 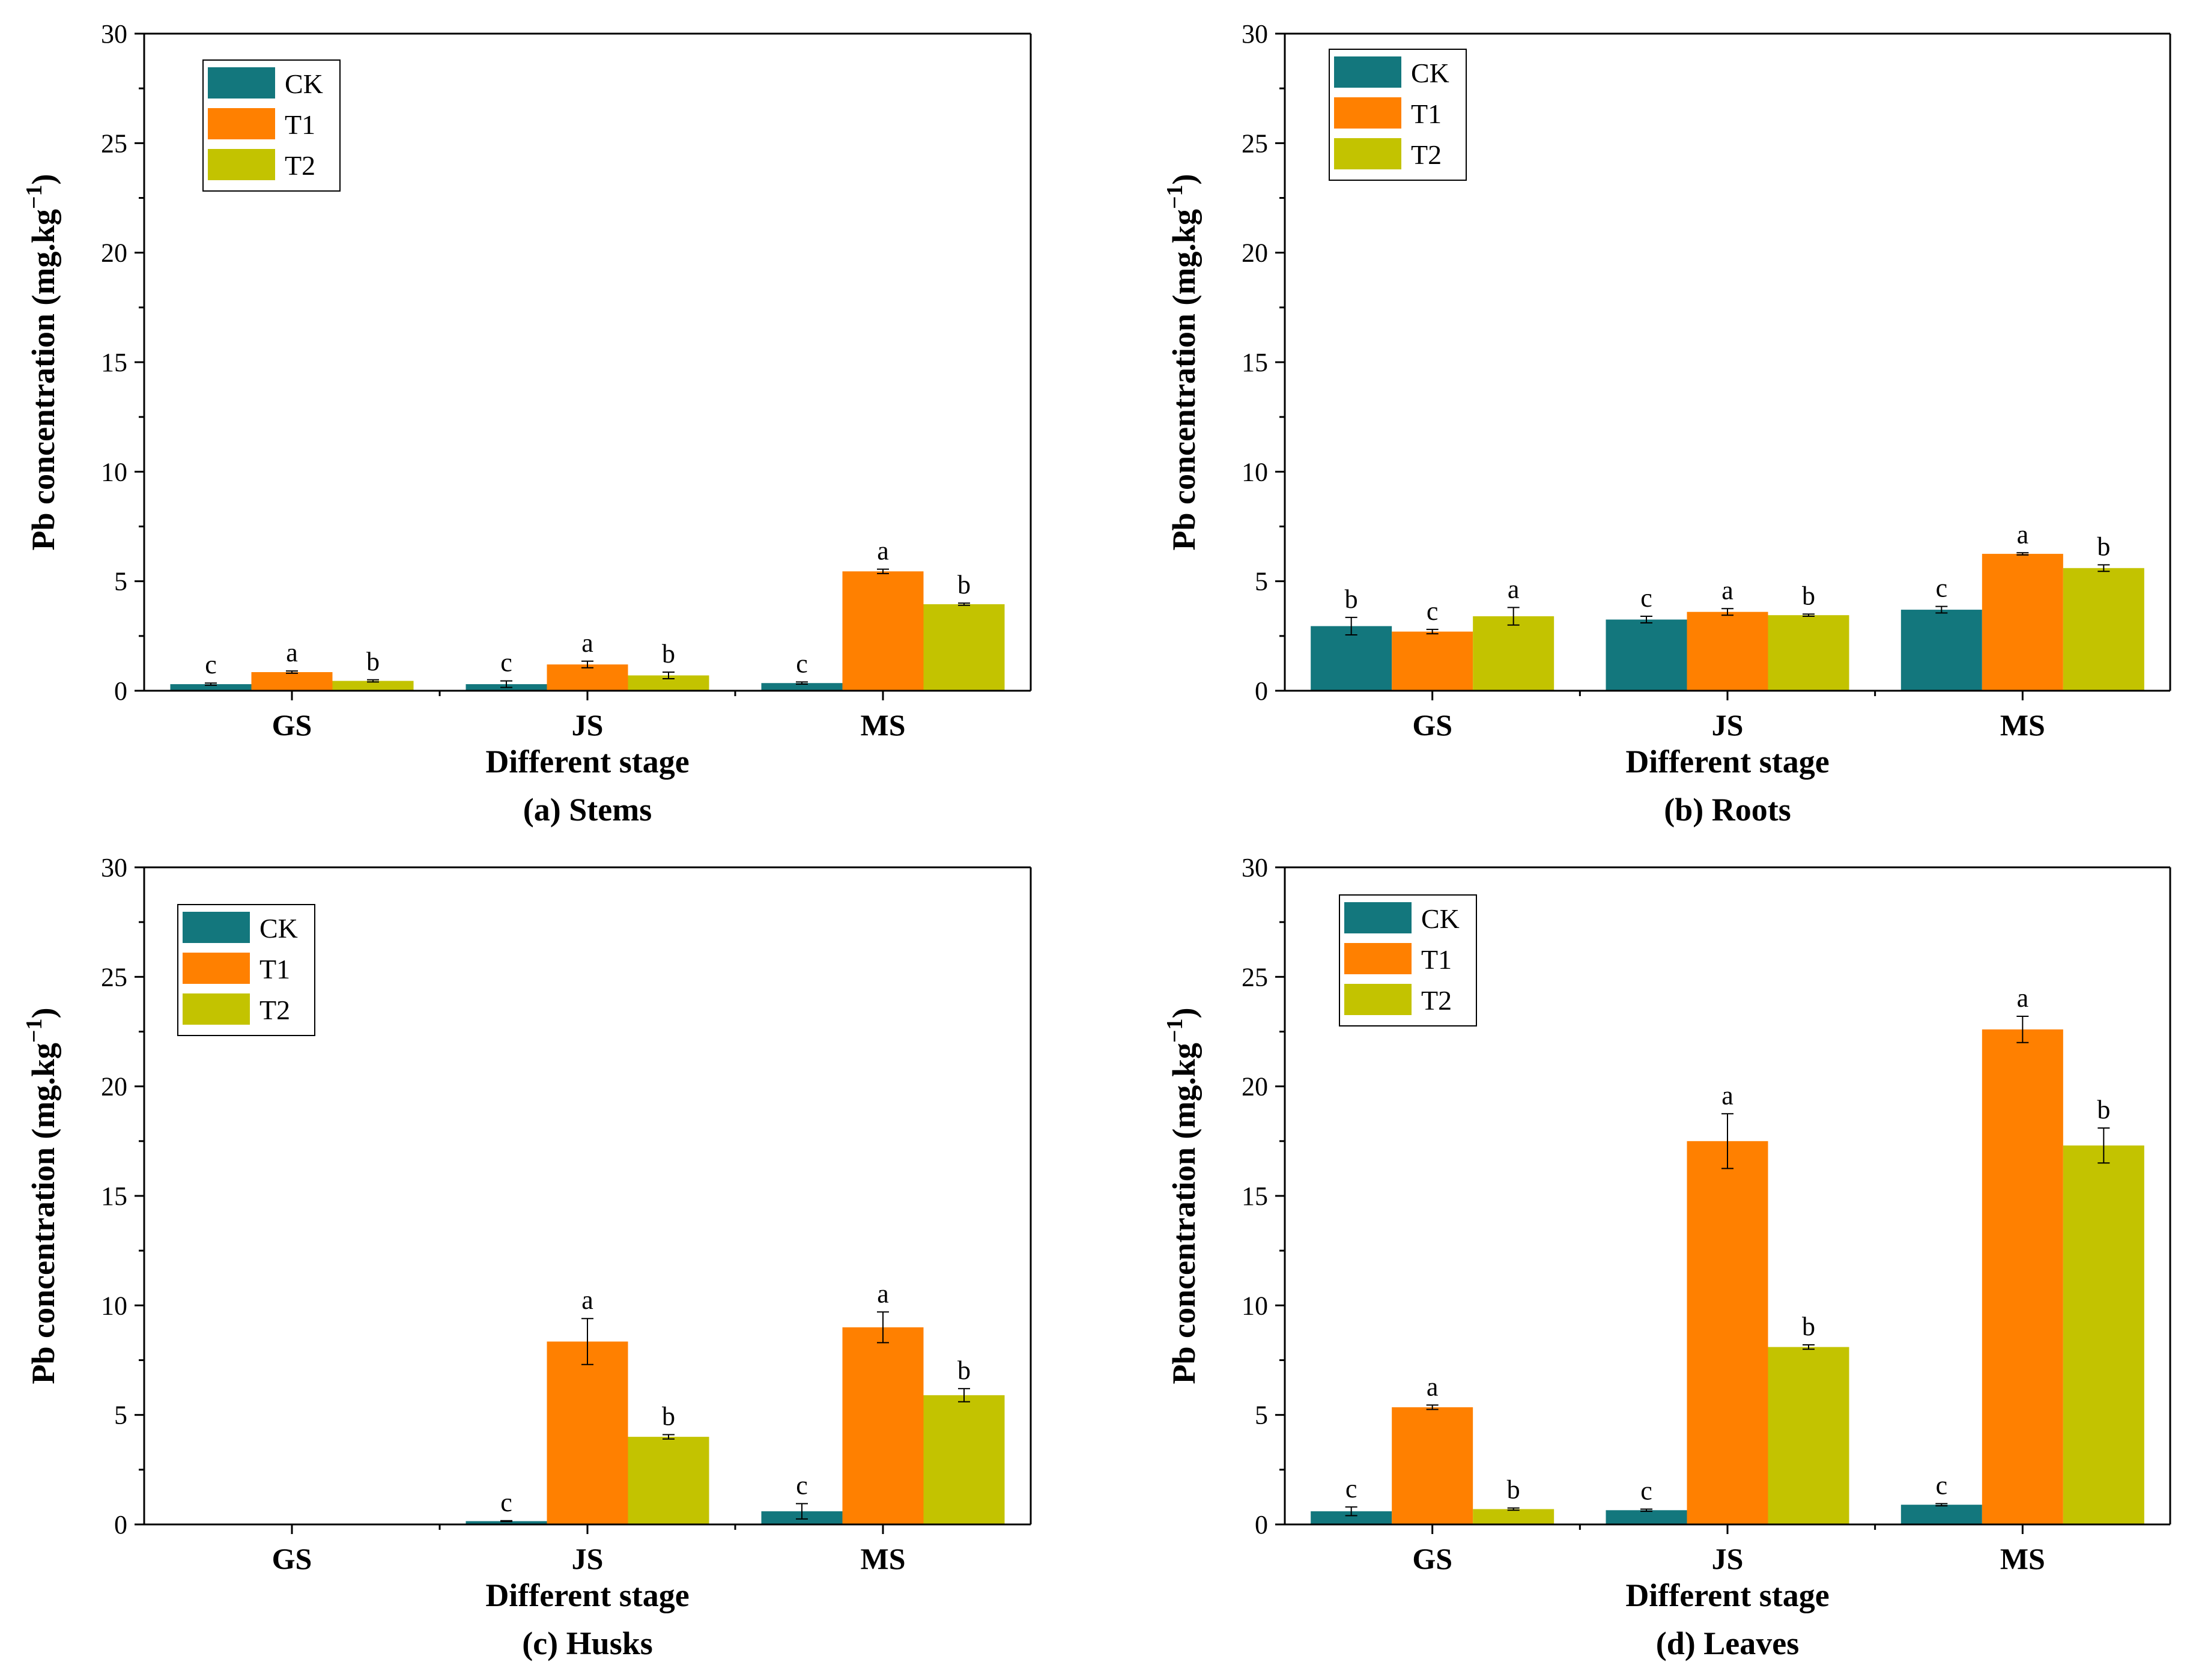 What do you see at coordinates (216, 927) in the screenshot?
I see `legend-swatch-ck` at bounding box center [216, 927].